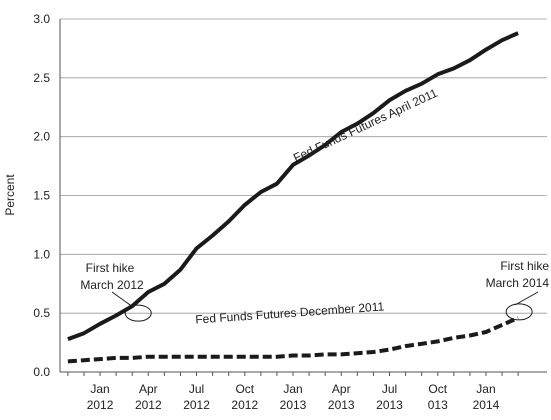 This screenshot has width=551, height=420. What do you see at coordinates (526, 298) in the screenshot?
I see `annotation-leader-2014` at bounding box center [526, 298].